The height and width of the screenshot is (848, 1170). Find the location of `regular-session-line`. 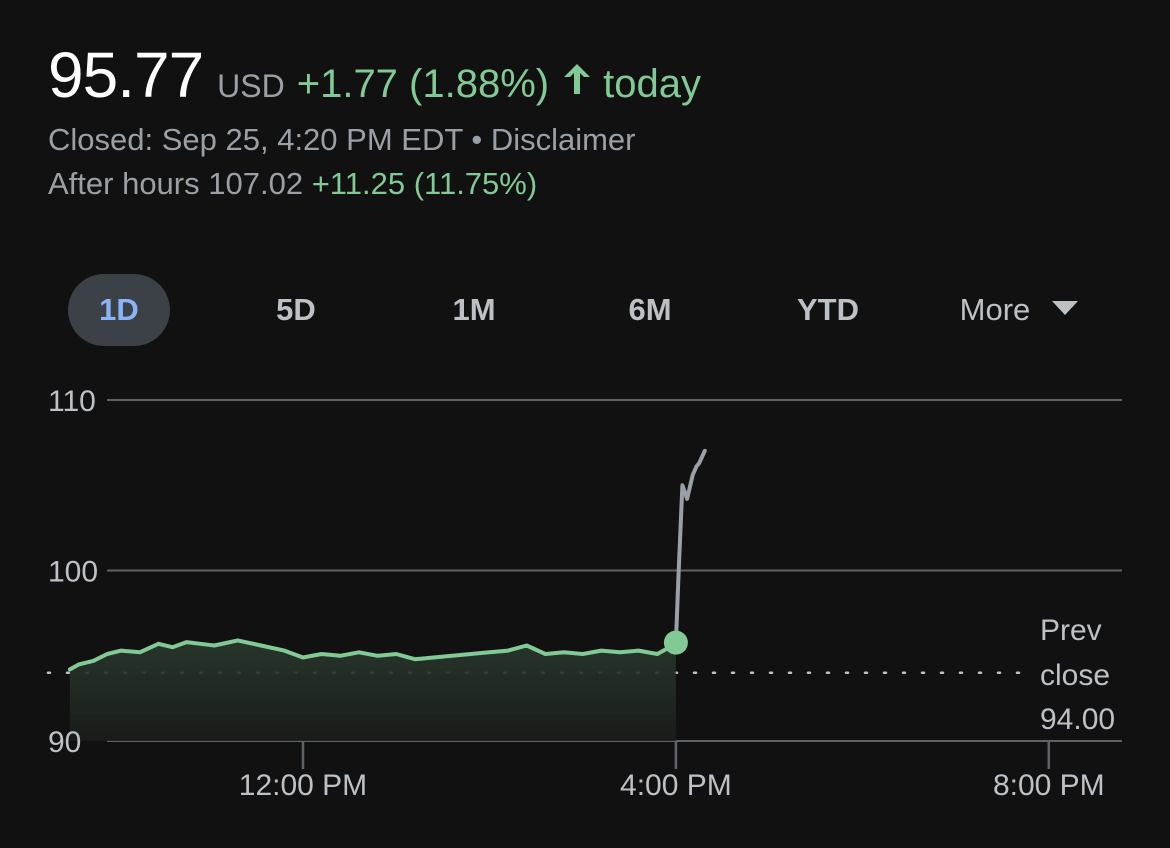

regular-session-line is located at coordinates (372, 655).